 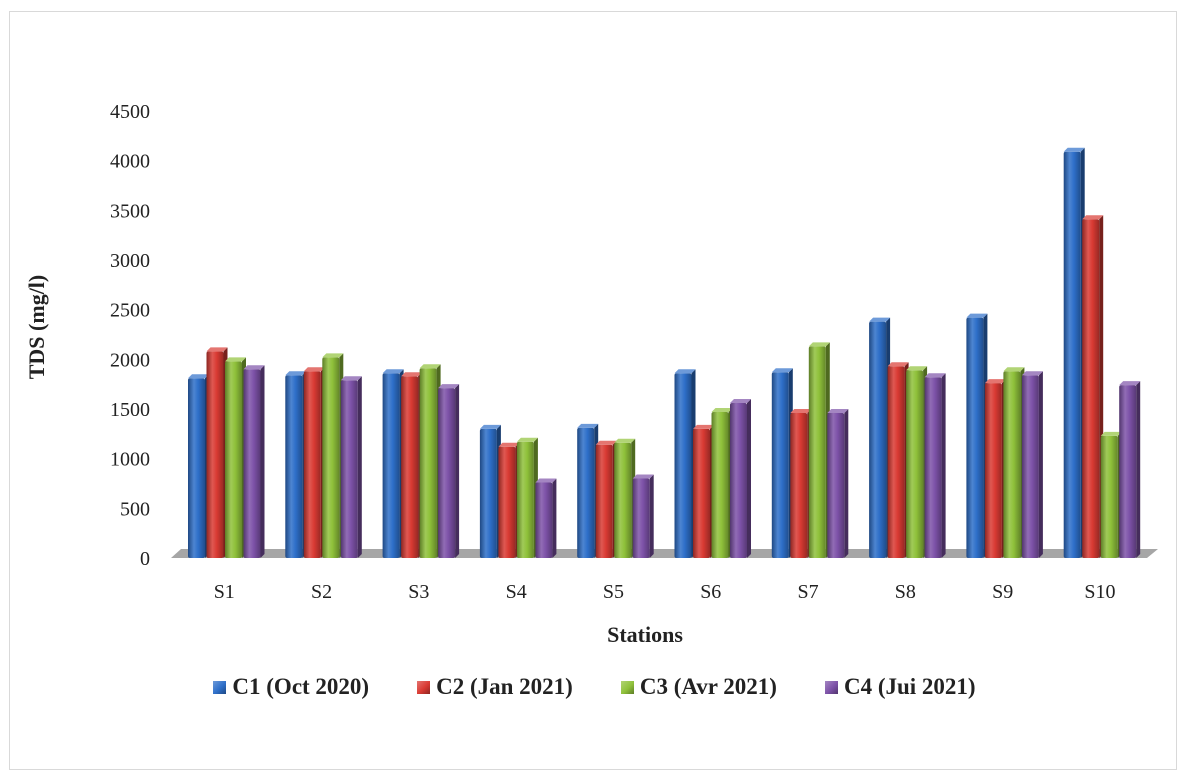 What do you see at coordinates (1002, 592) in the screenshot?
I see `x-tick-label: S9` at bounding box center [1002, 592].